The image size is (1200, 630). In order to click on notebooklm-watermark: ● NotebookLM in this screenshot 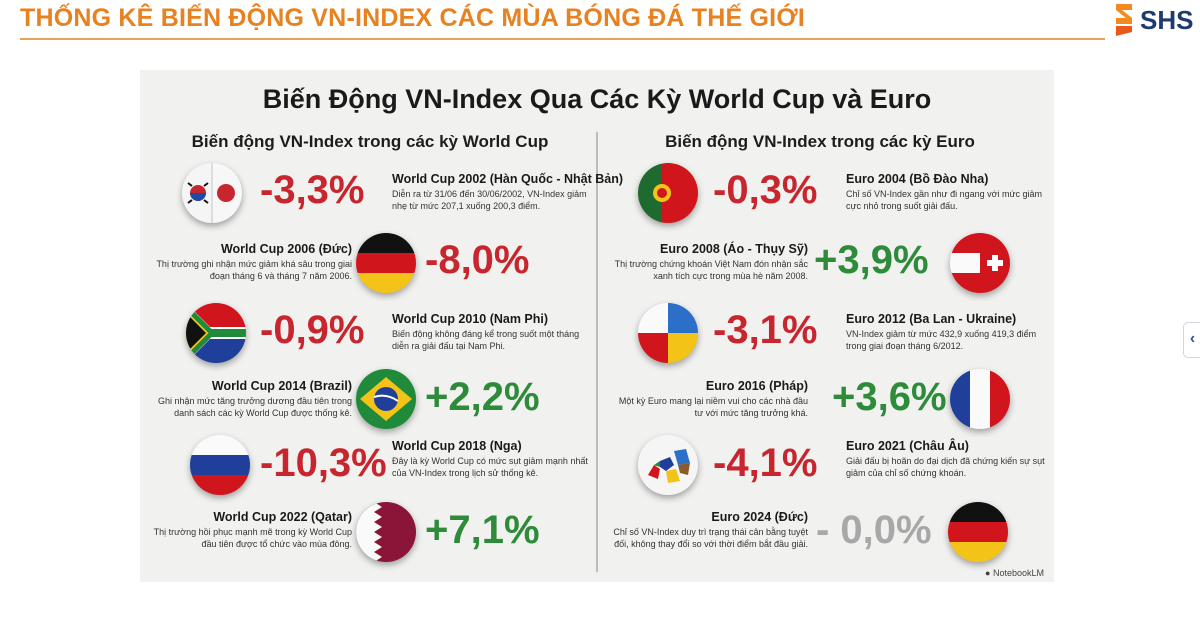, I will do `click(1014, 573)`.